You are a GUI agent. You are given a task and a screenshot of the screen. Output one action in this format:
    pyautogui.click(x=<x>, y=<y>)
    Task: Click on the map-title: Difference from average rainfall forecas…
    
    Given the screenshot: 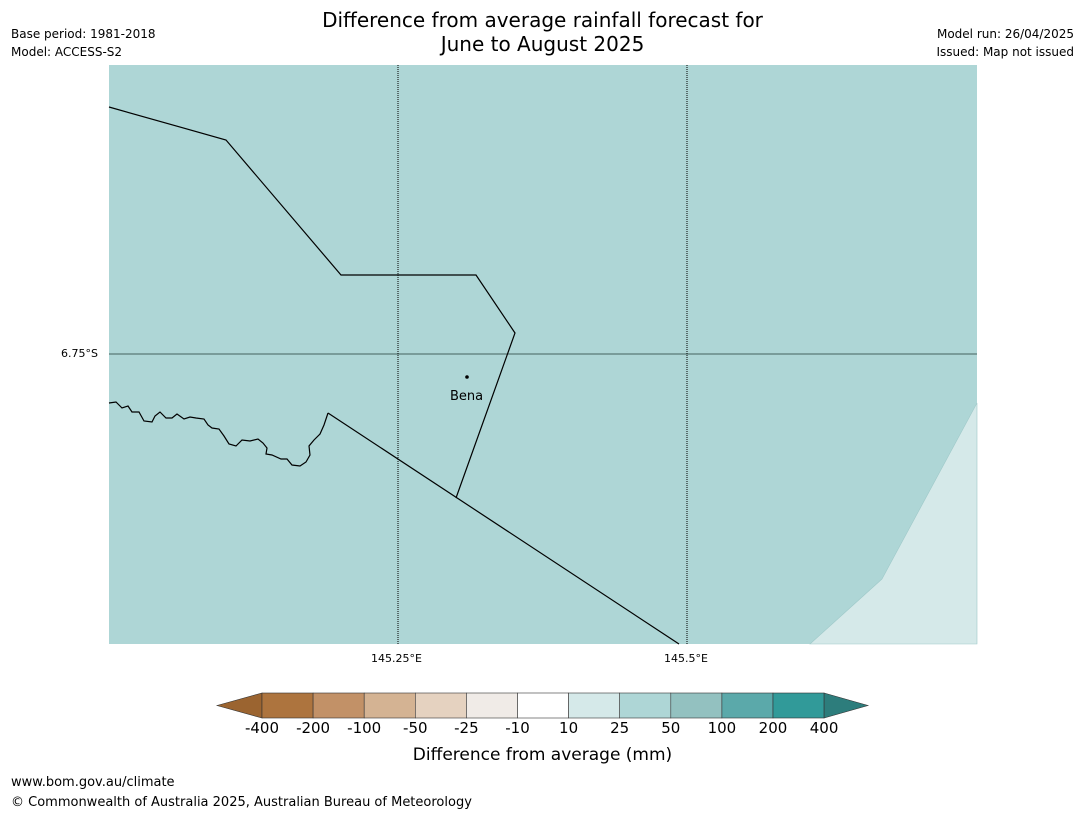 What is the action you would take?
    pyautogui.click(x=542, y=32)
    